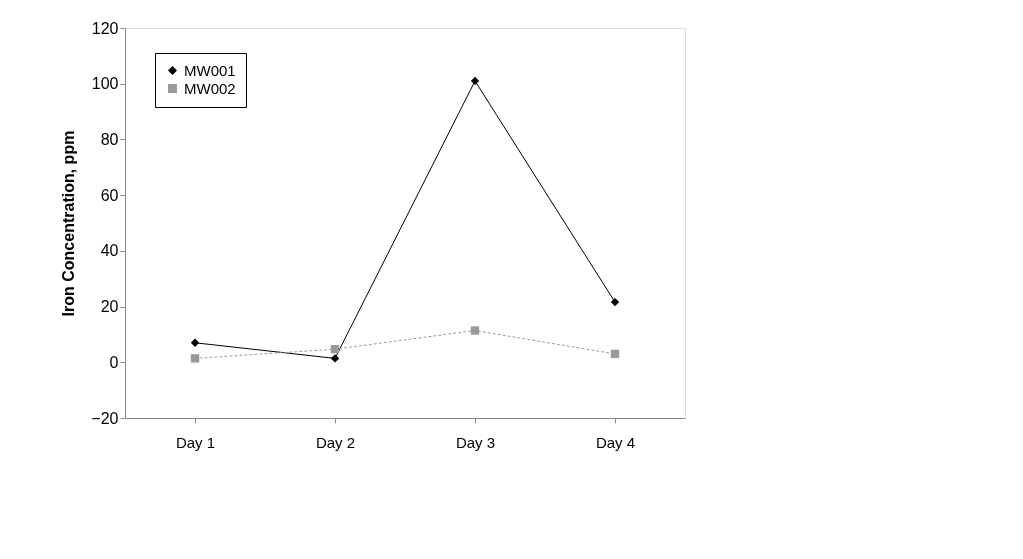  What do you see at coordinates (109, 251) in the screenshot?
I see `y-tick-label: 40` at bounding box center [109, 251].